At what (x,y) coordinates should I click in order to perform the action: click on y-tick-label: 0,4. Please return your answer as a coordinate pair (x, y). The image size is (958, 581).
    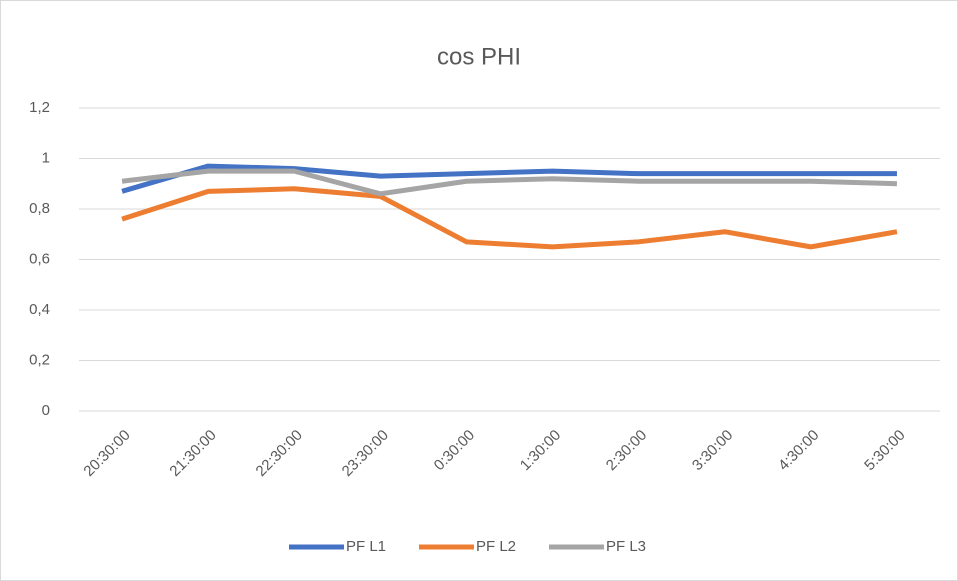
    Looking at the image, I should click on (39, 309).